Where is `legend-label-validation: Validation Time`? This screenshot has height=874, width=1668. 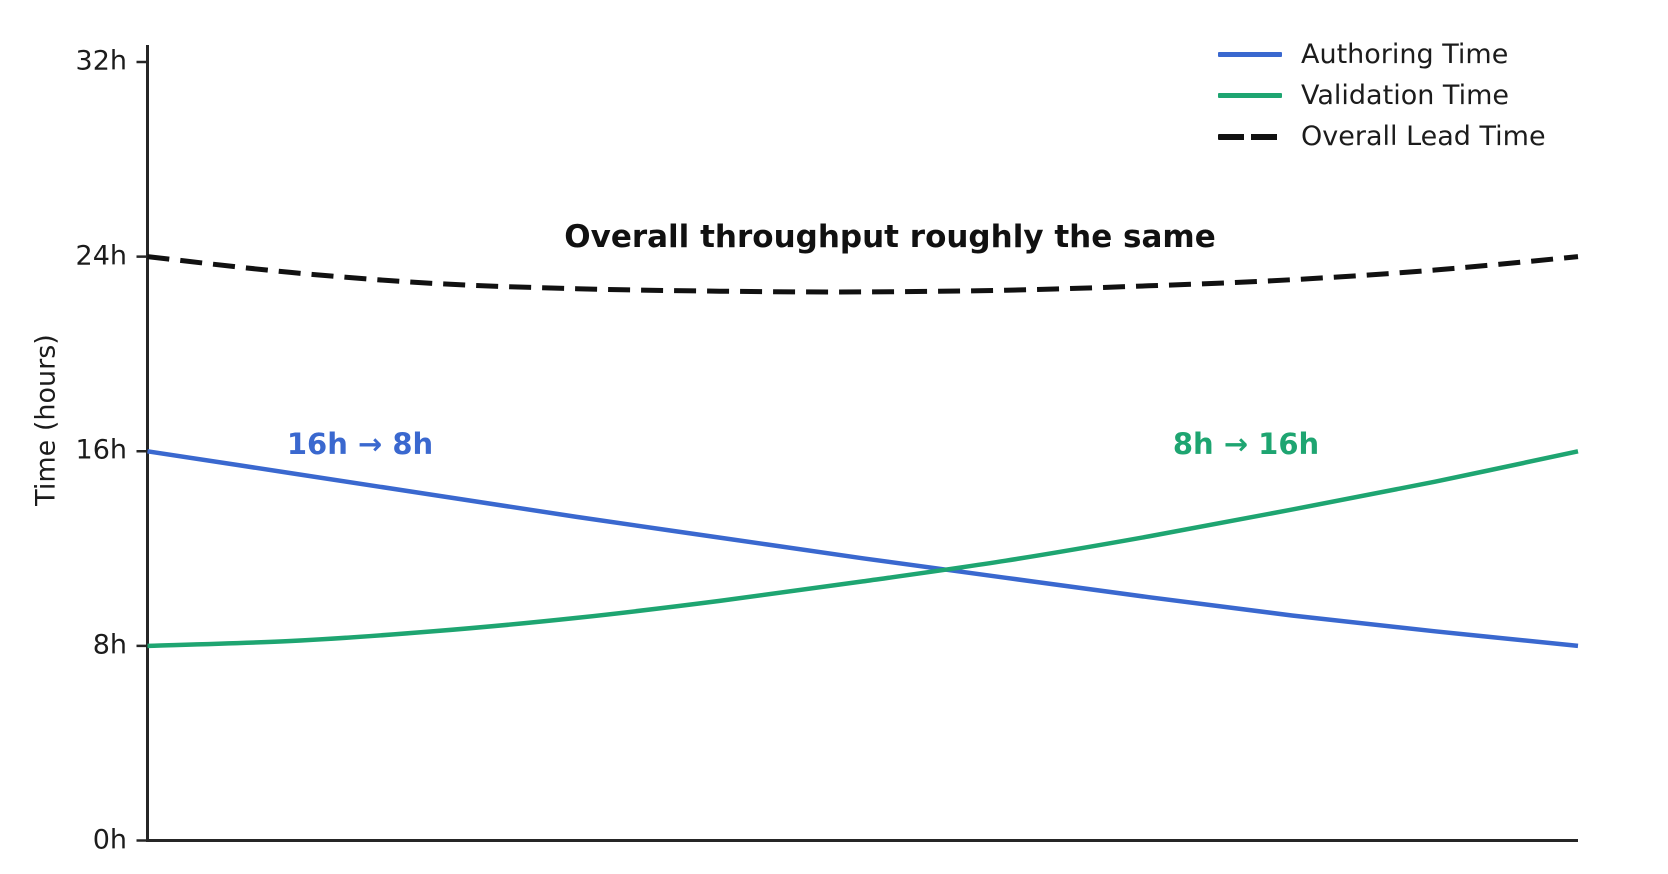 legend-label-validation: Validation Time is located at coordinates (1405, 95).